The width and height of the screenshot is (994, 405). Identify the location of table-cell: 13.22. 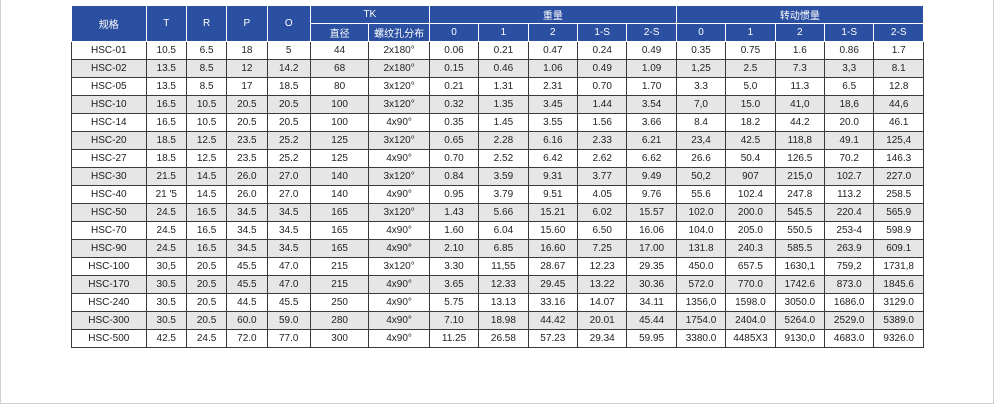
(602, 284).